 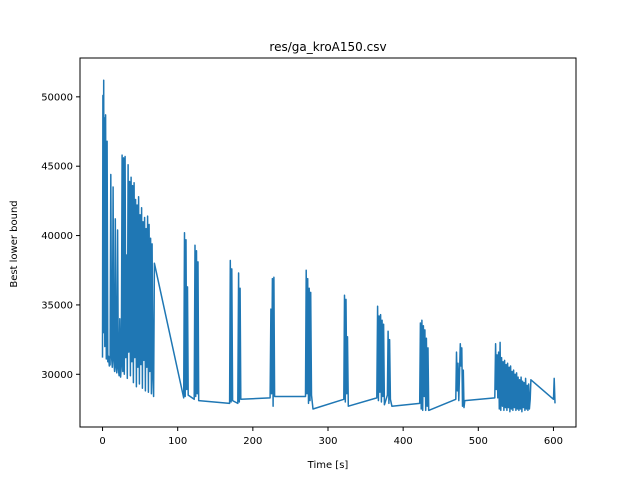 I want to click on x-tick-label: 100, so click(x=177, y=441).